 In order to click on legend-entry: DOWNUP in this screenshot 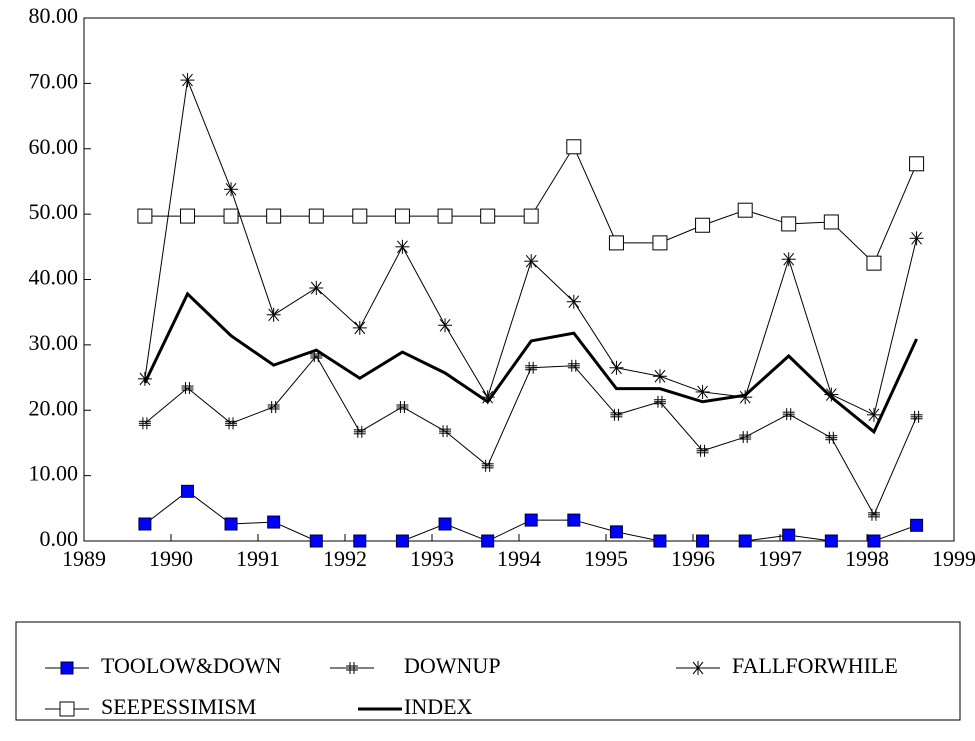, I will do `click(415, 665)`.